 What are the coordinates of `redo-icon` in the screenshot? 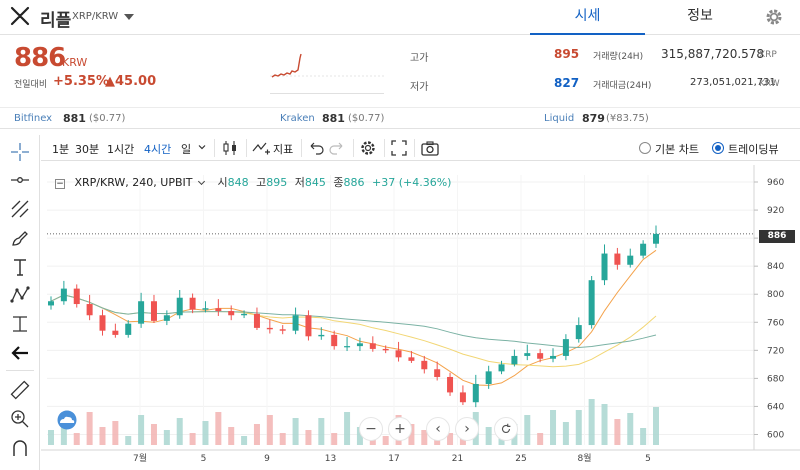 It's located at (337, 148).